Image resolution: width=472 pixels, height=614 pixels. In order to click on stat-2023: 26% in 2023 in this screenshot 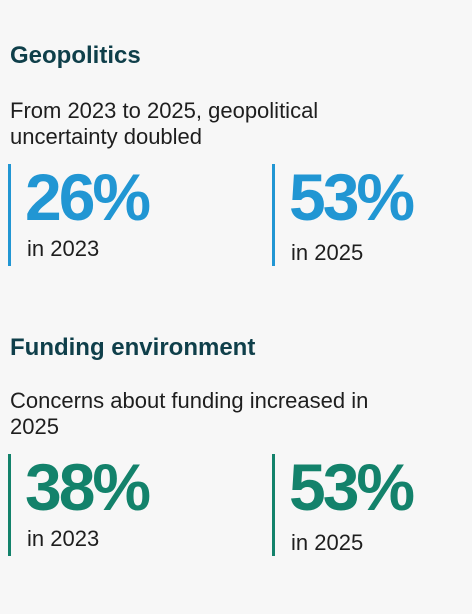, I will do `click(109, 213)`.